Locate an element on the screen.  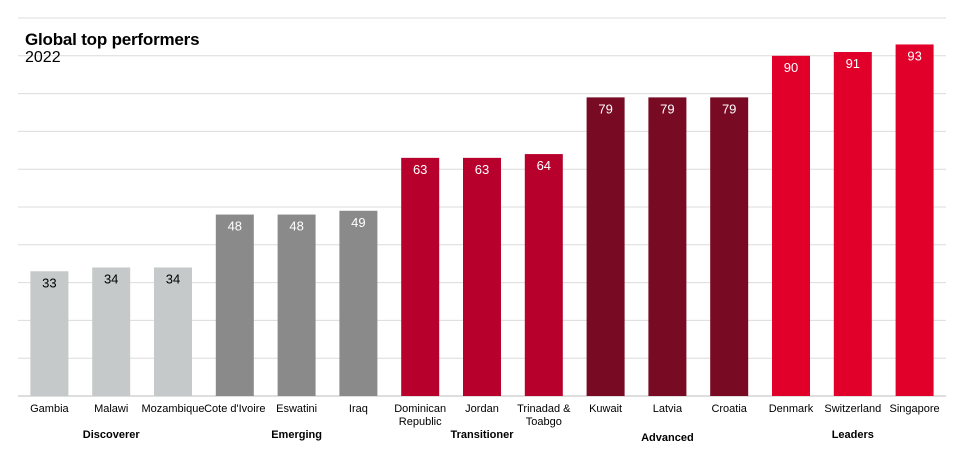
category-label-line: Toabgo is located at coordinates (544, 422).